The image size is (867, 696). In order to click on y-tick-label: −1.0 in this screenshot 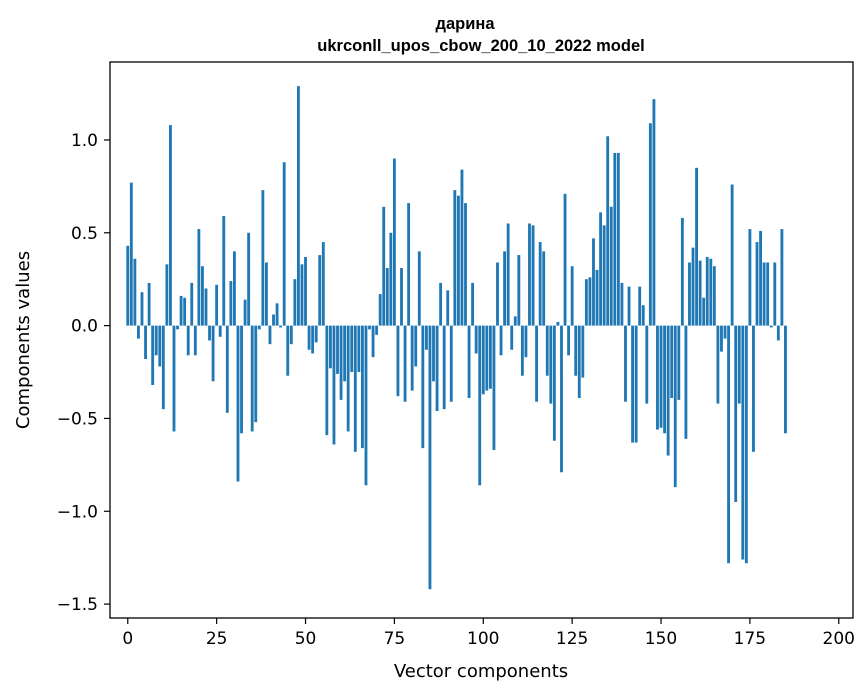, I will do `click(77, 512)`.